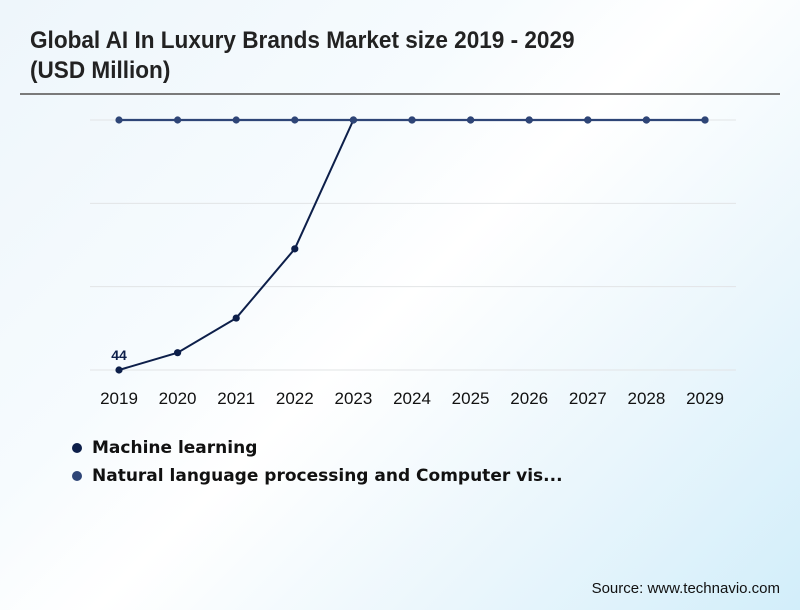 The image size is (800, 610). I want to click on x-tick-label: 2021, so click(236, 398).